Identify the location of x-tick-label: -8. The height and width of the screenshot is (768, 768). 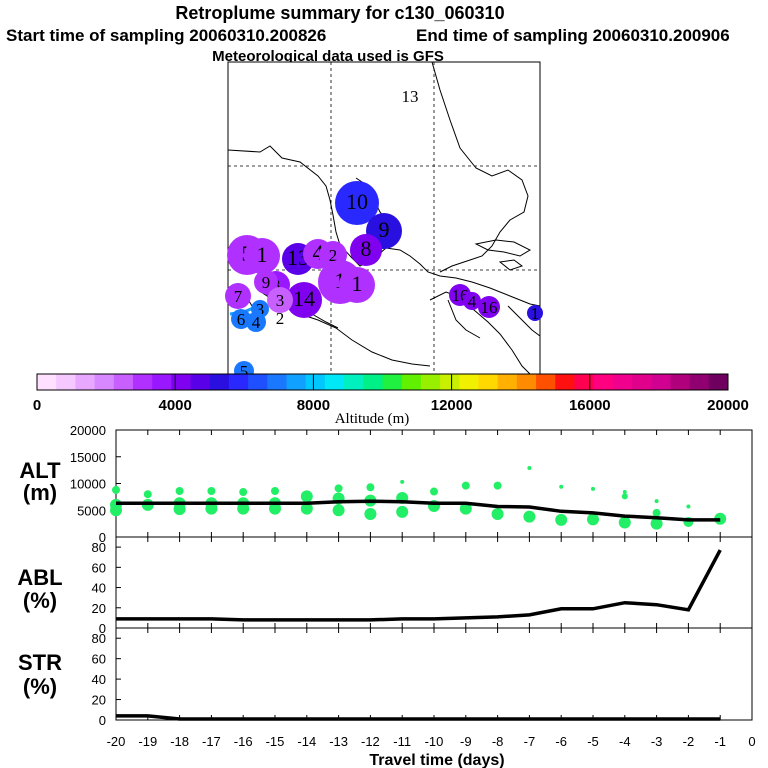
(498, 741).